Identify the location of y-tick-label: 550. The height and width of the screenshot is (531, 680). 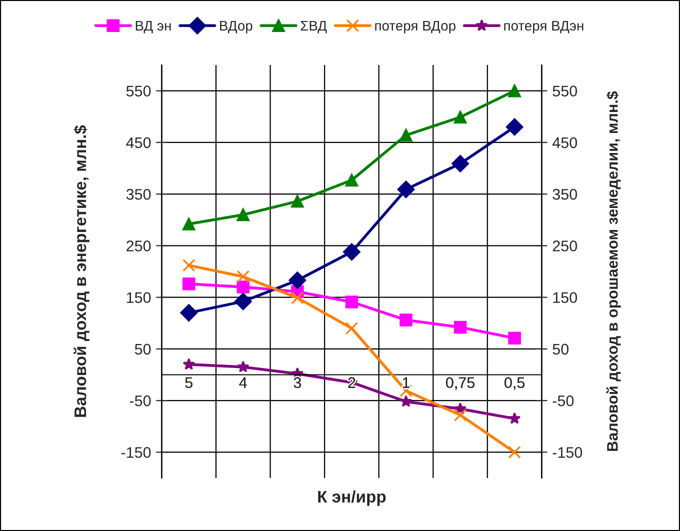
(138, 91).